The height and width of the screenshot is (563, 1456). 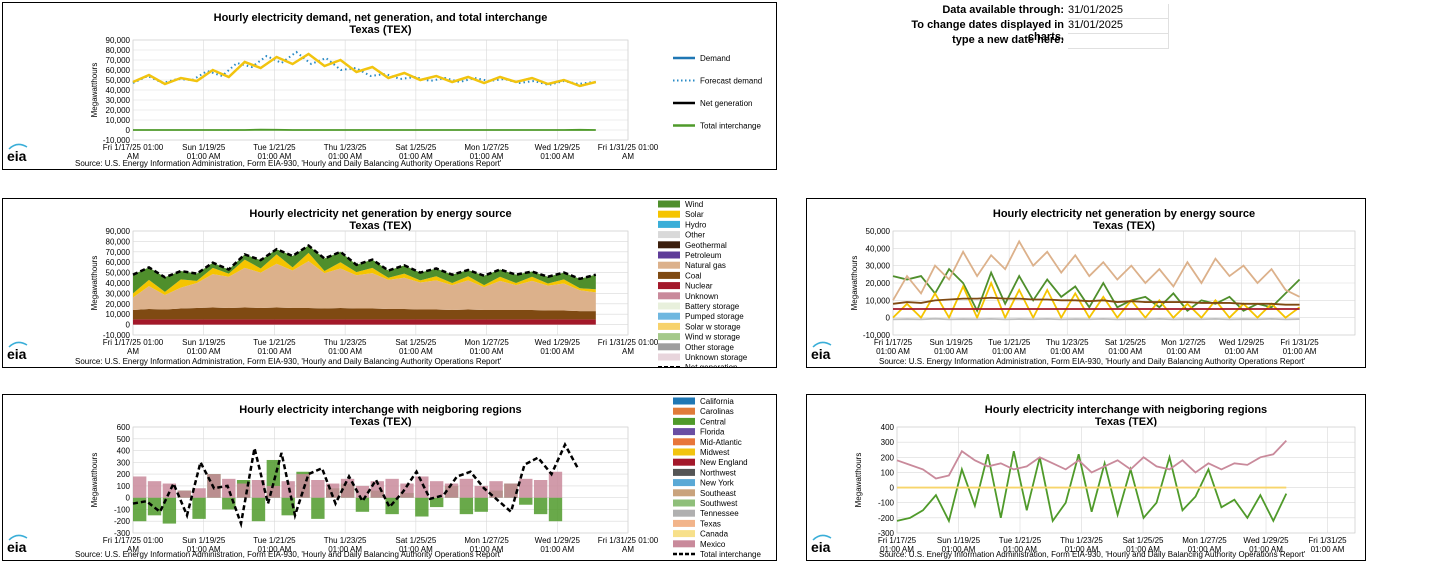 I want to click on legend-label: Solar w storage, so click(x=713, y=326).